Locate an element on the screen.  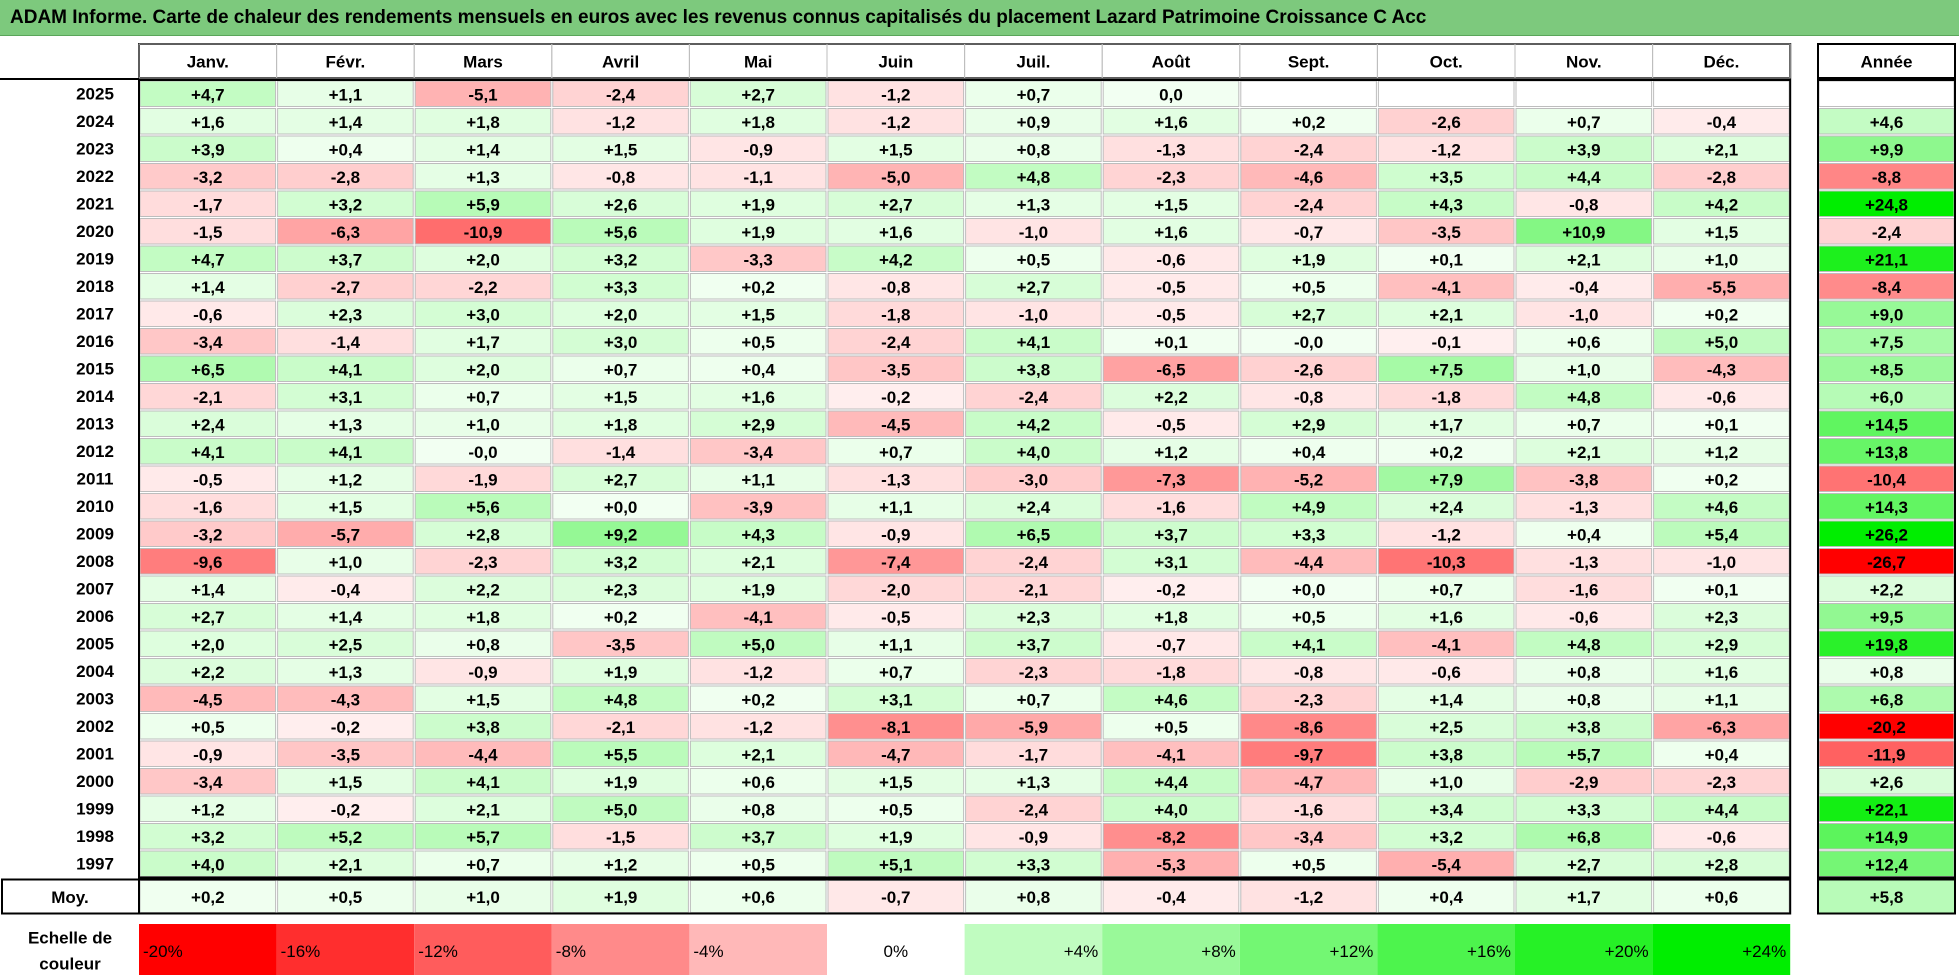
year-header-cell is located at coordinates (1886, 61).